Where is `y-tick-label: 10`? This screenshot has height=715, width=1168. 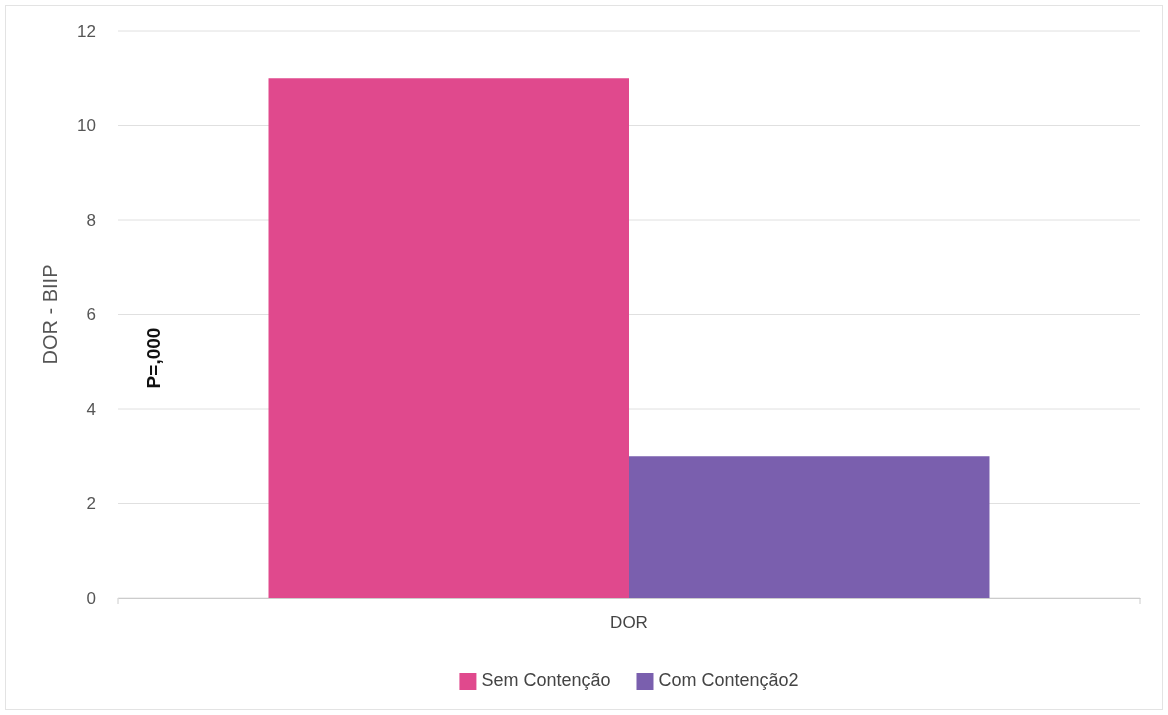 y-tick-label: 10 is located at coordinates (86, 126).